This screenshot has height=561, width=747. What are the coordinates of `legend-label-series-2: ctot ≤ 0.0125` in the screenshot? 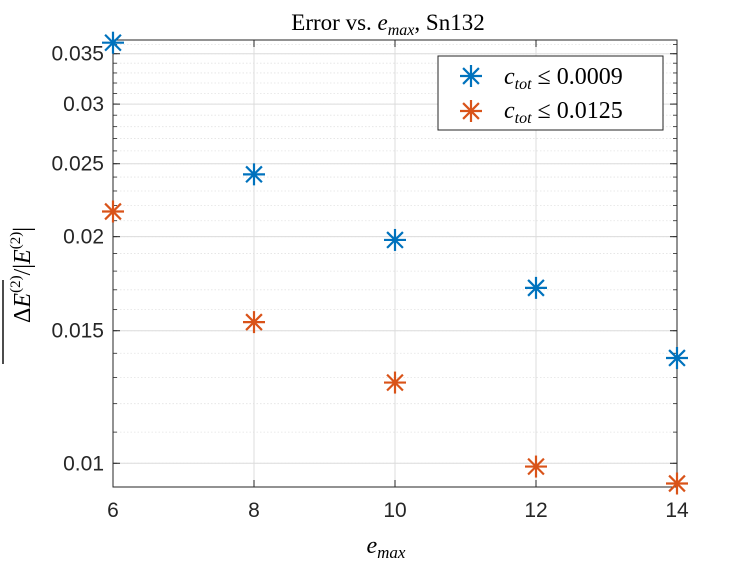 It's located at (563, 112).